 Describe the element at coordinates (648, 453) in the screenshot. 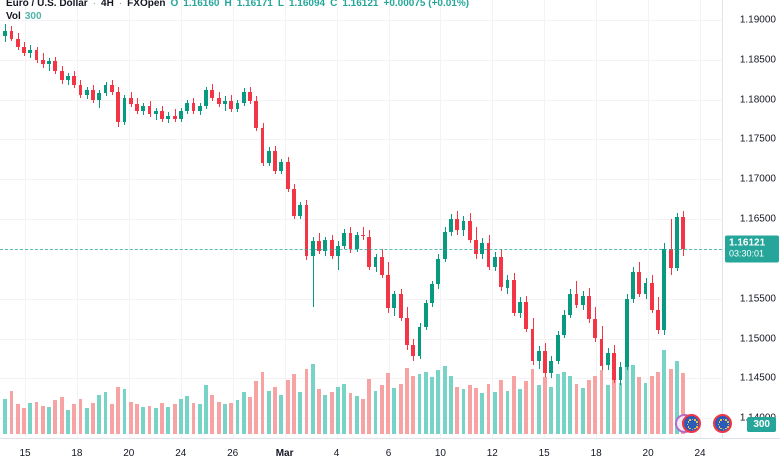

I see `time-tick-label: 20` at that location.